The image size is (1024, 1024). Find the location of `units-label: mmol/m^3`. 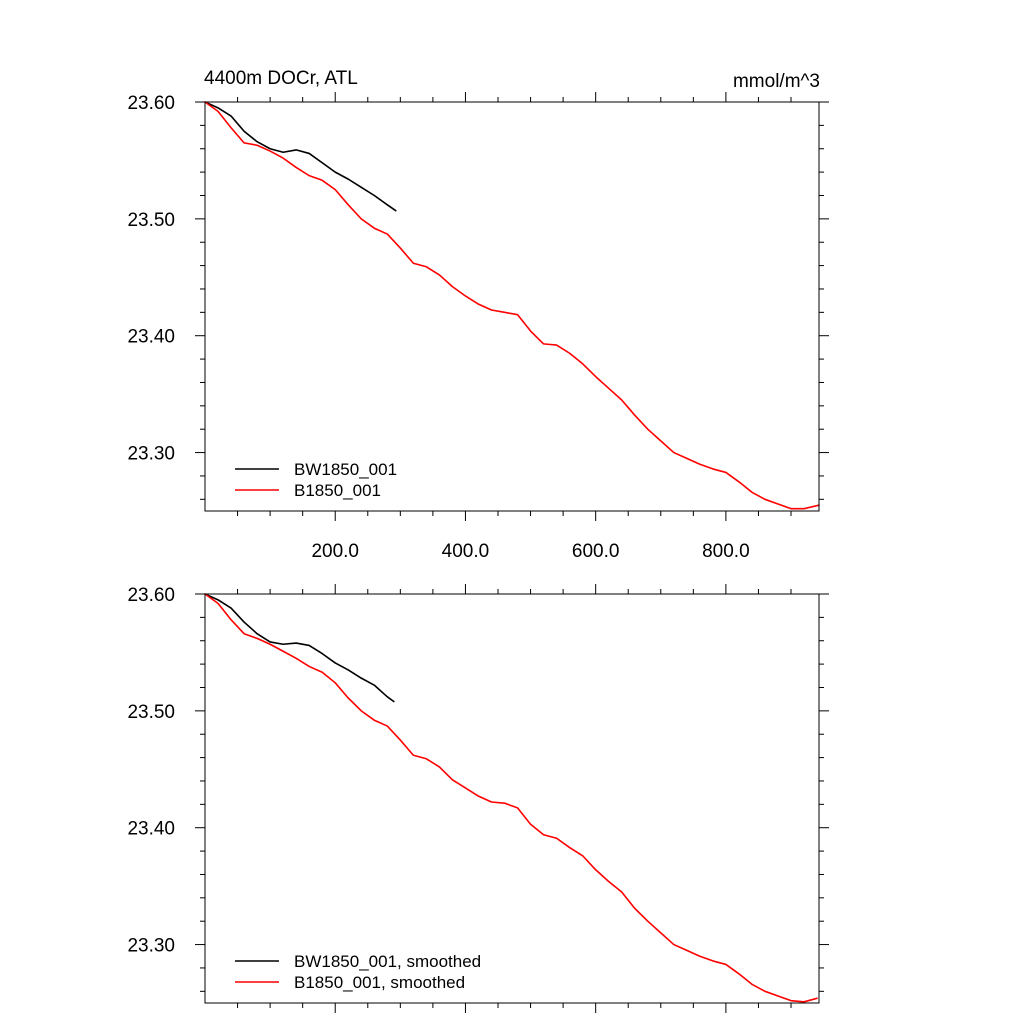

units-label: mmol/m^3 is located at coordinates (776, 81).